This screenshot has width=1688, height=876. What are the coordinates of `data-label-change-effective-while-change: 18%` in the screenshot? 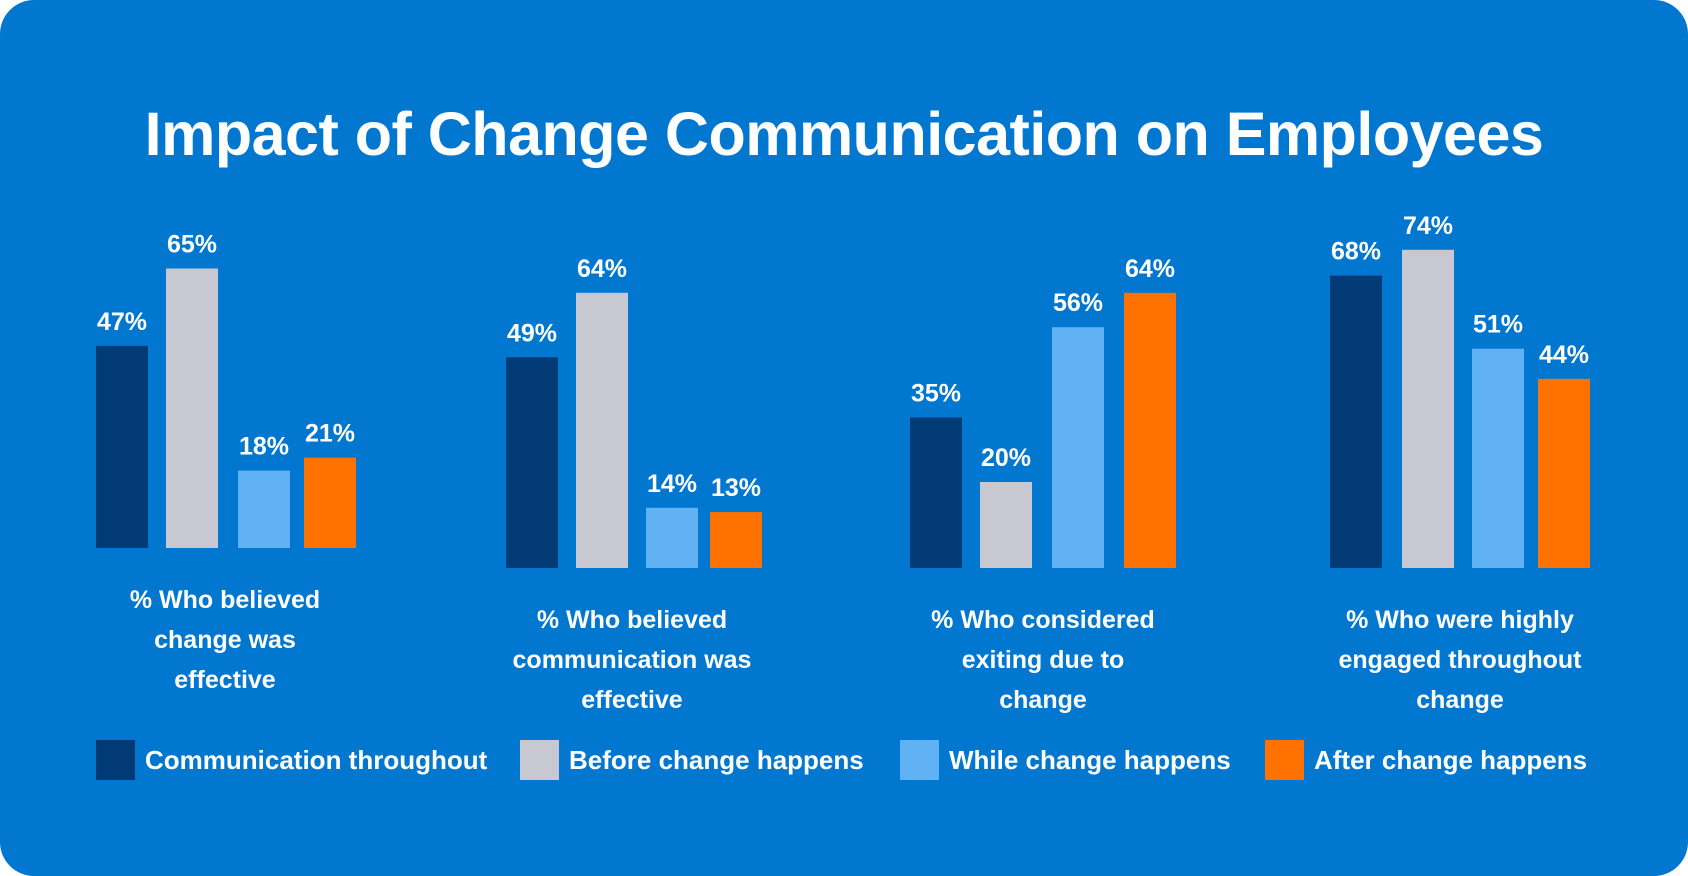 It's located at (264, 447).